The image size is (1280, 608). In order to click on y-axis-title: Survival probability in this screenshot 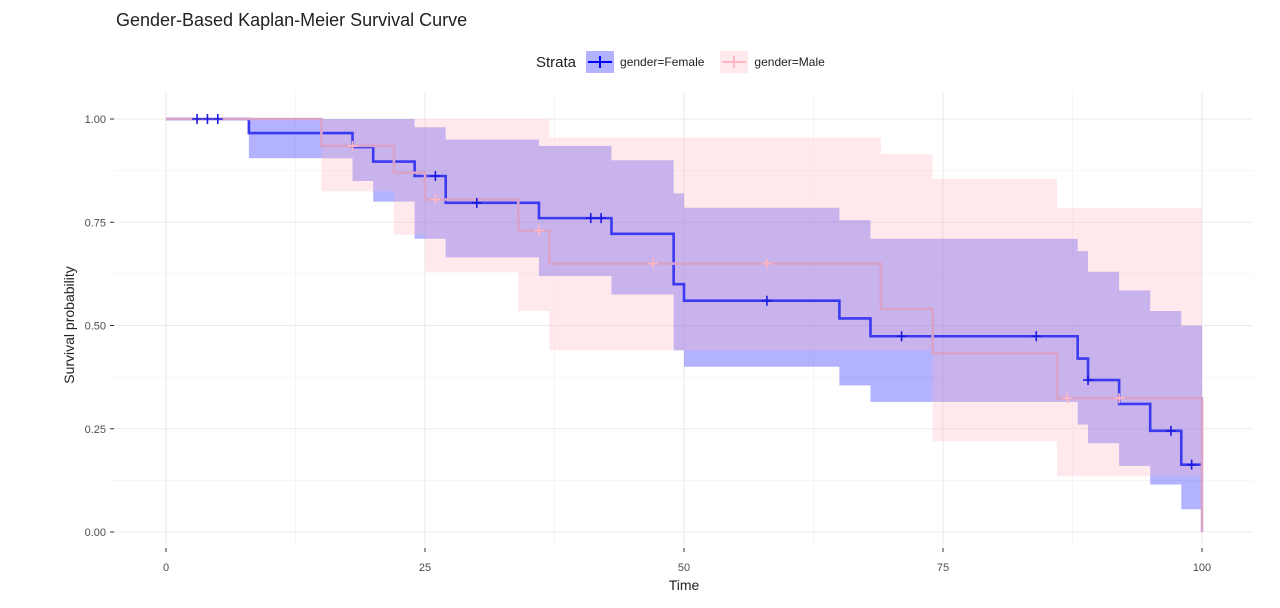, I will do `click(69, 325)`.